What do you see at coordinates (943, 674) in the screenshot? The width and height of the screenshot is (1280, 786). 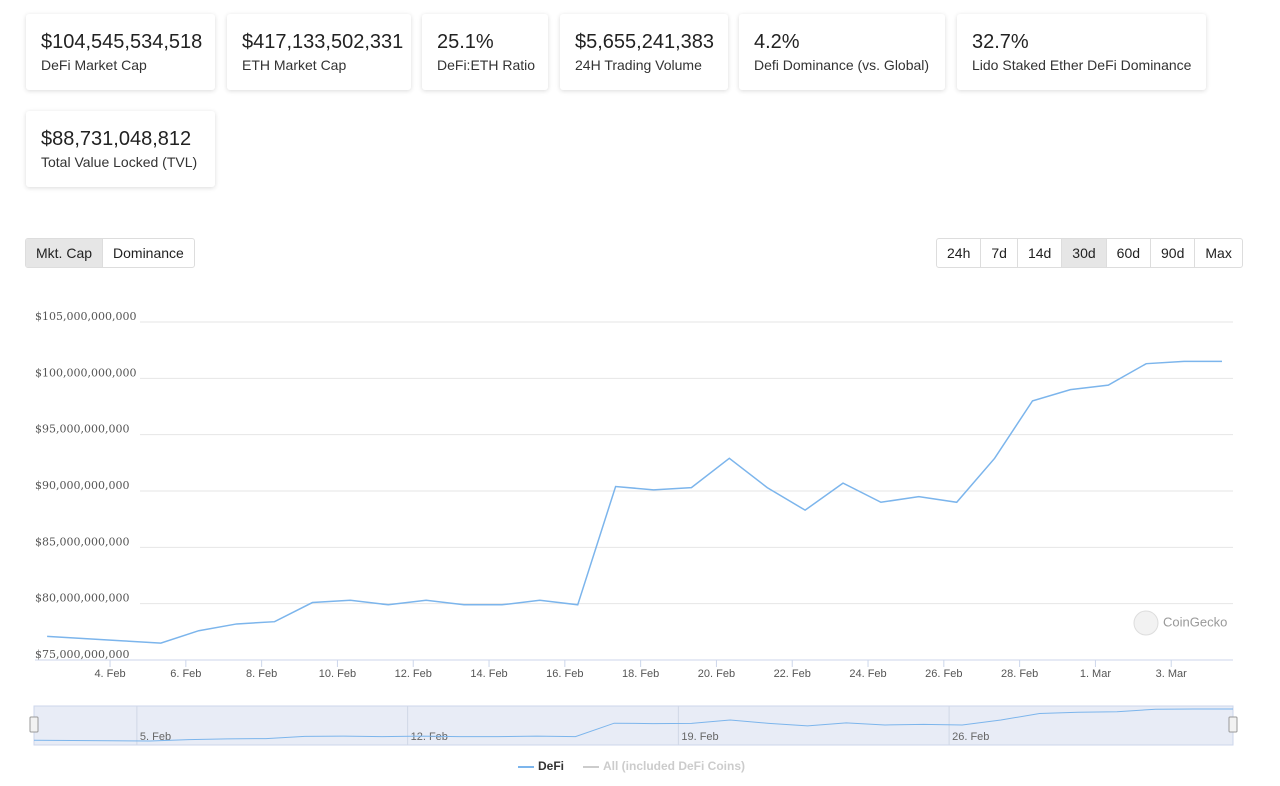 I see `x-tick-label: 26. Feb` at bounding box center [943, 674].